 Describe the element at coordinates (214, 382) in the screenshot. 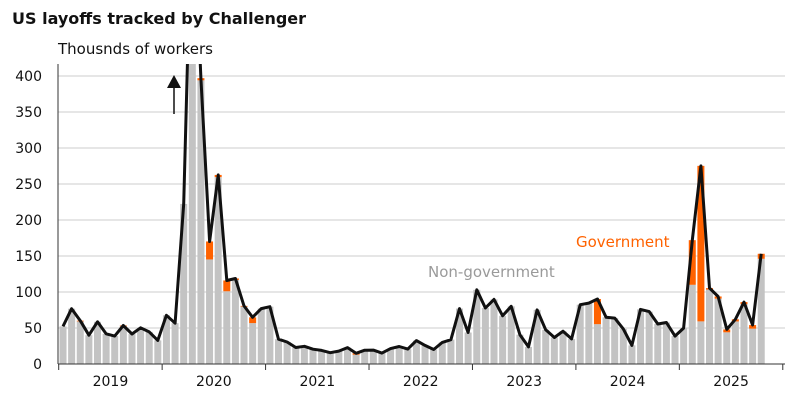

I see `x-tick-label: 2020` at that location.